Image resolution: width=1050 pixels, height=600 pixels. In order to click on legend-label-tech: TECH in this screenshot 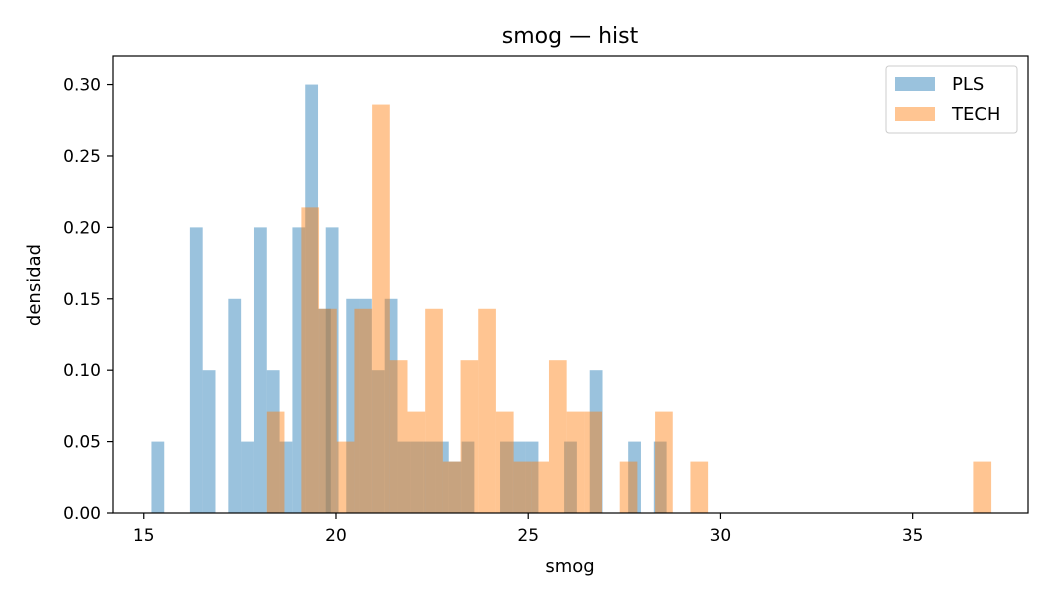, I will do `click(975, 114)`.